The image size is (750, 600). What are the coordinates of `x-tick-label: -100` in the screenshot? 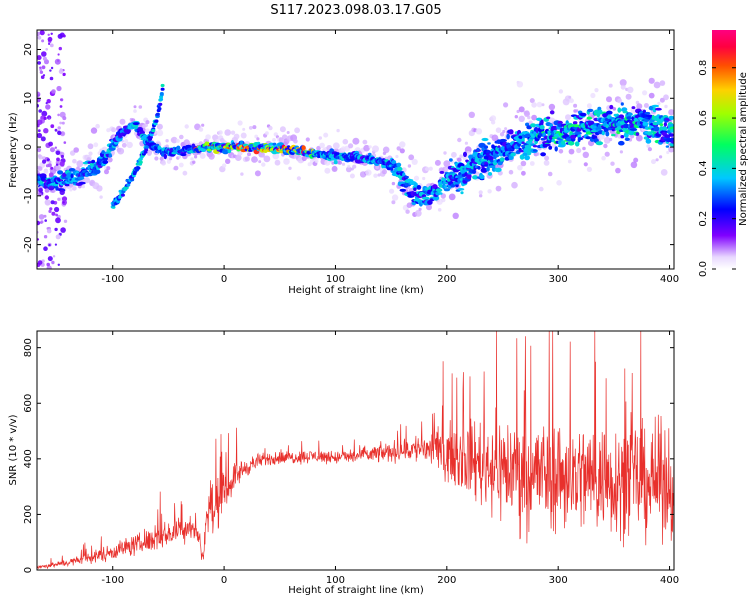 It's located at (112, 580).